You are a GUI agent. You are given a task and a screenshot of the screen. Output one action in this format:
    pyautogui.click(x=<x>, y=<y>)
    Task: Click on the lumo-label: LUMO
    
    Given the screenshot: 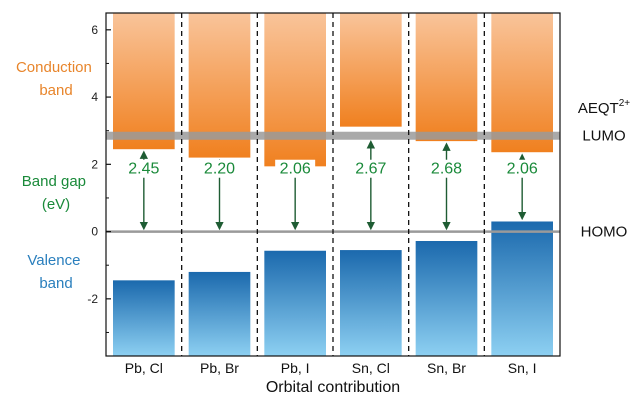 What is the action you would take?
    pyautogui.click(x=603, y=136)
    